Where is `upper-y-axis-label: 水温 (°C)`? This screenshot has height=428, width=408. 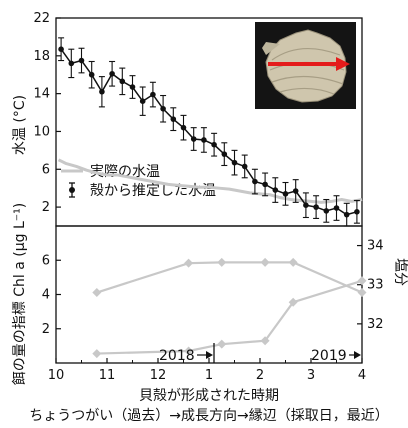 upper-y-axis-label: 水温 (°C) is located at coordinates (20, 125).